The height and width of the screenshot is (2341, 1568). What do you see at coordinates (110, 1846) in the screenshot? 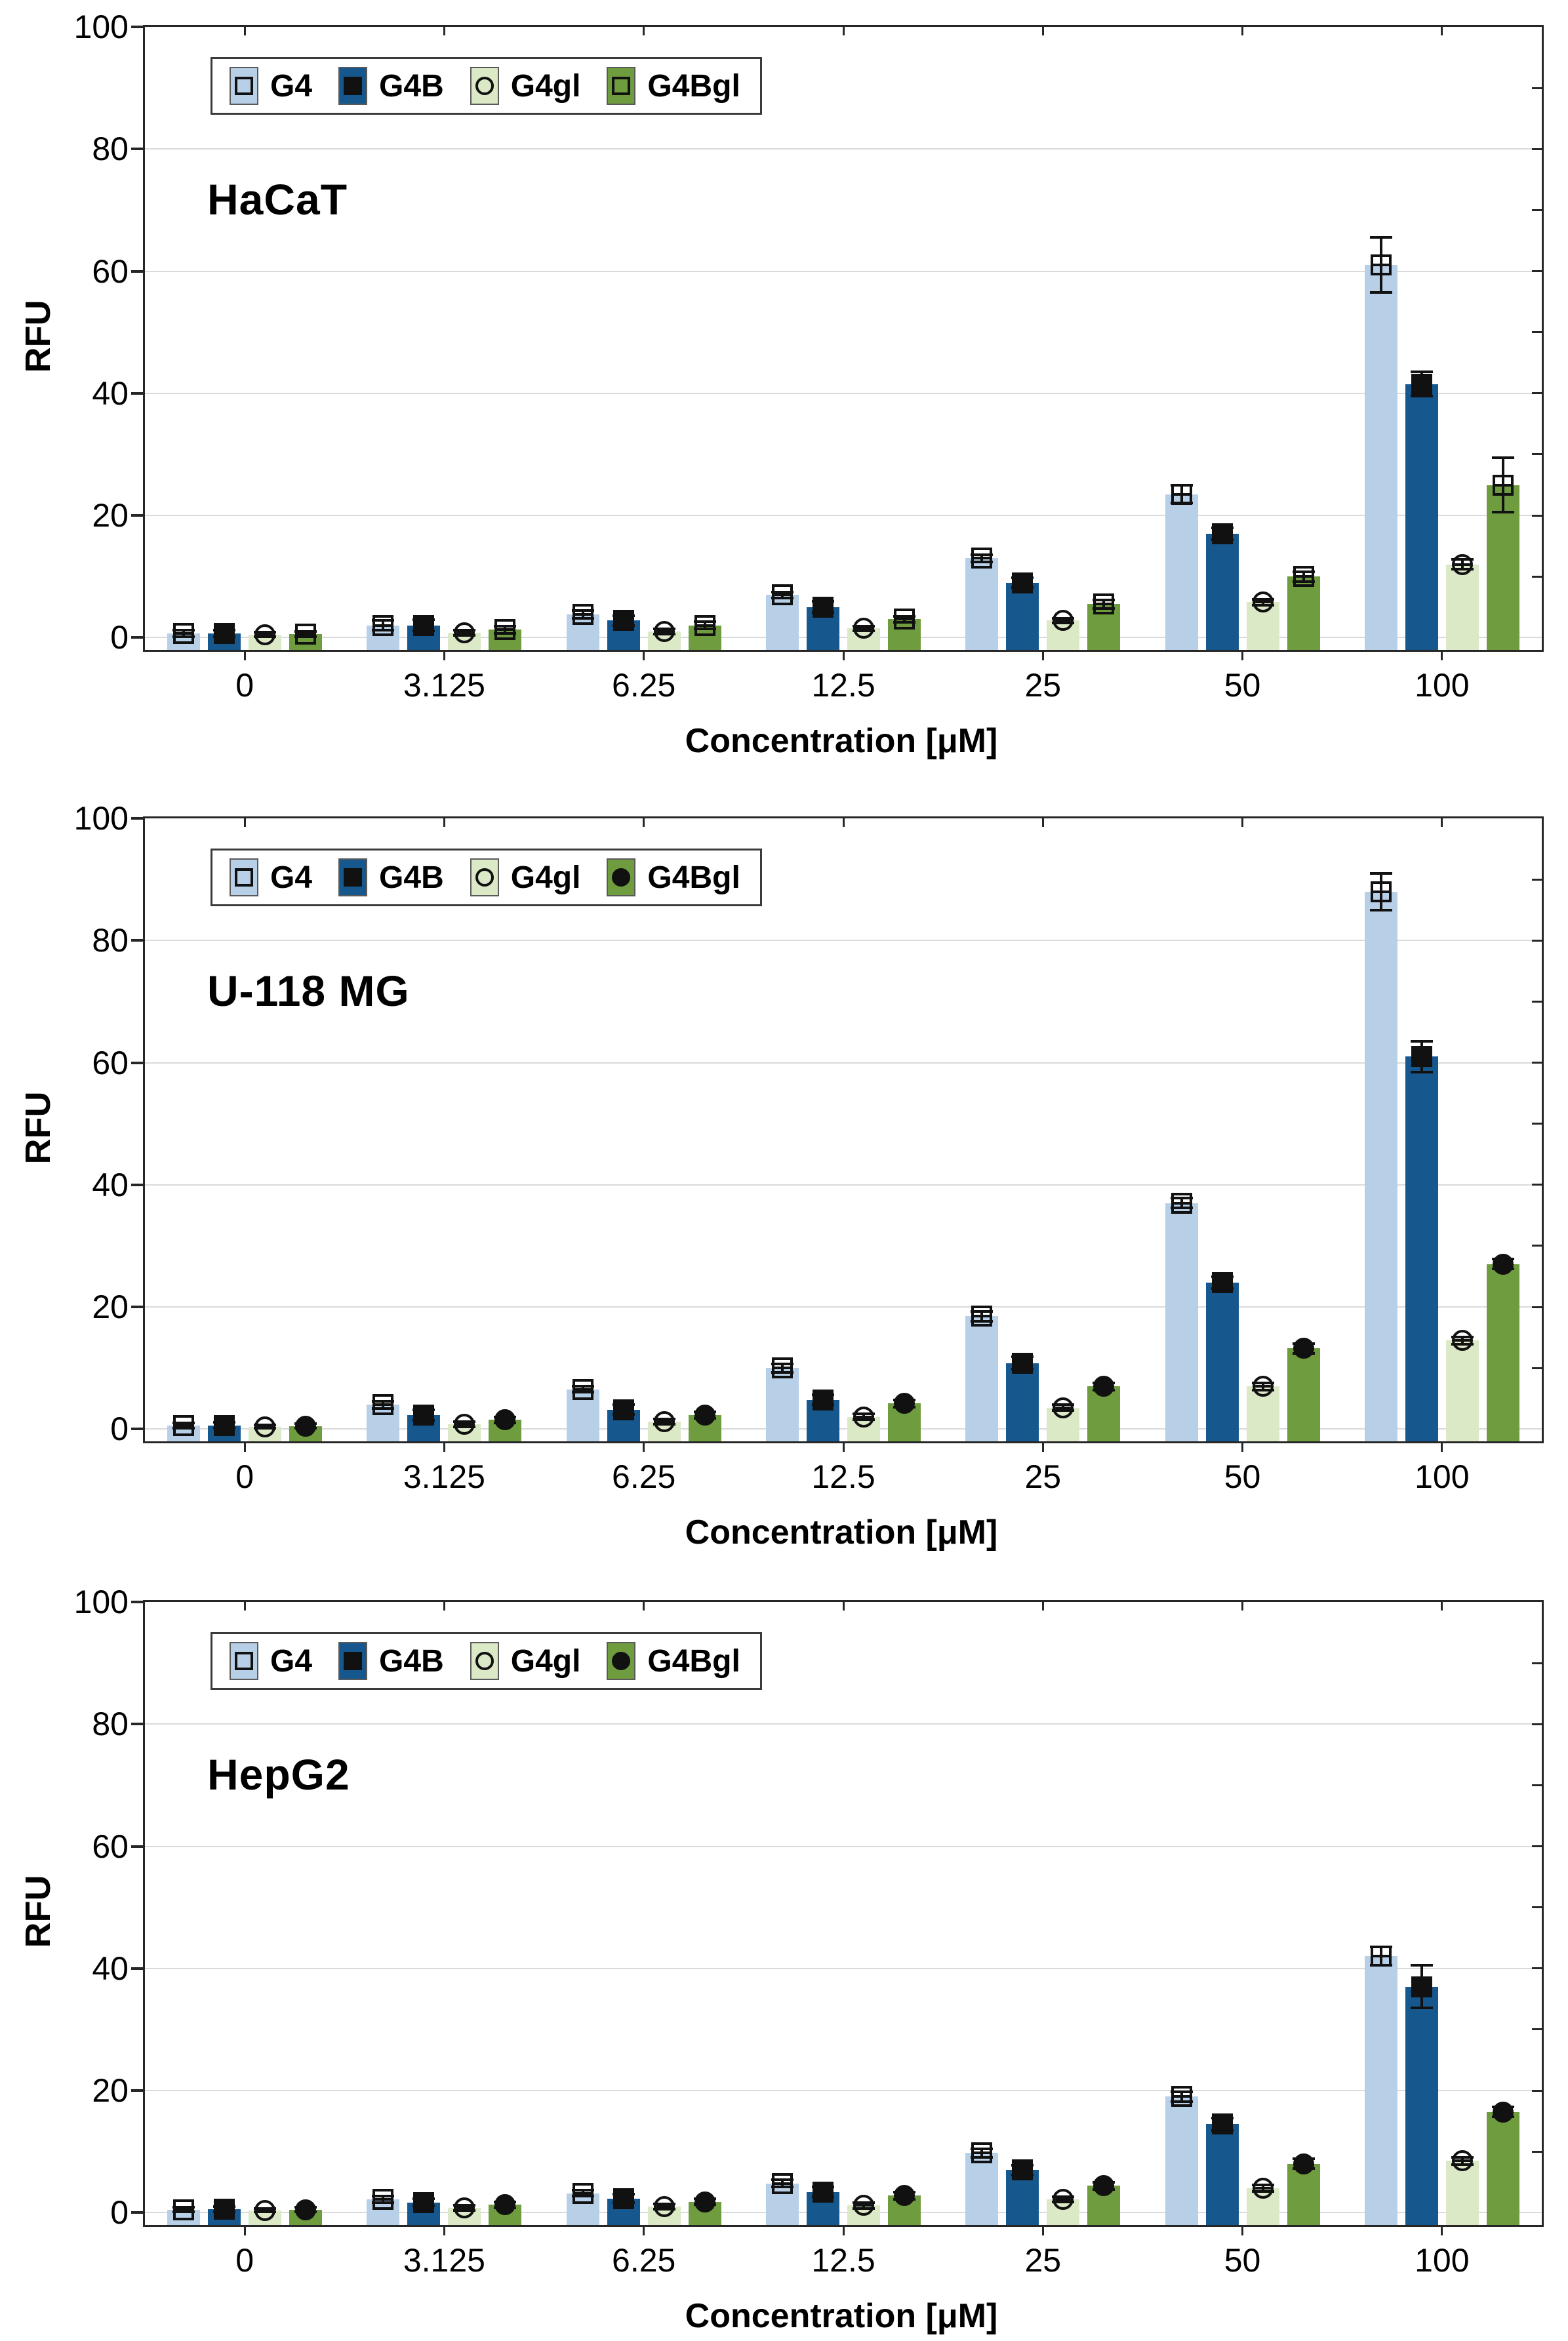
I see `y-tick-label: 60` at bounding box center [110, 1846].